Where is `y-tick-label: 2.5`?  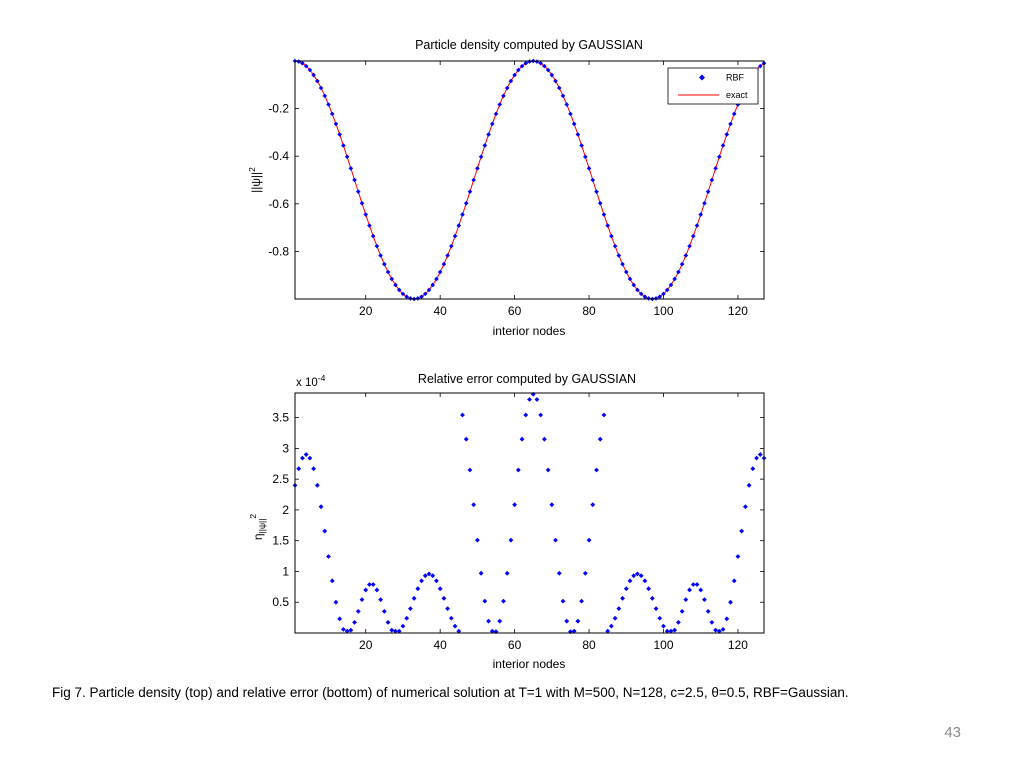 y-tick-label: 2.5 is located at coordinates (280, 479).